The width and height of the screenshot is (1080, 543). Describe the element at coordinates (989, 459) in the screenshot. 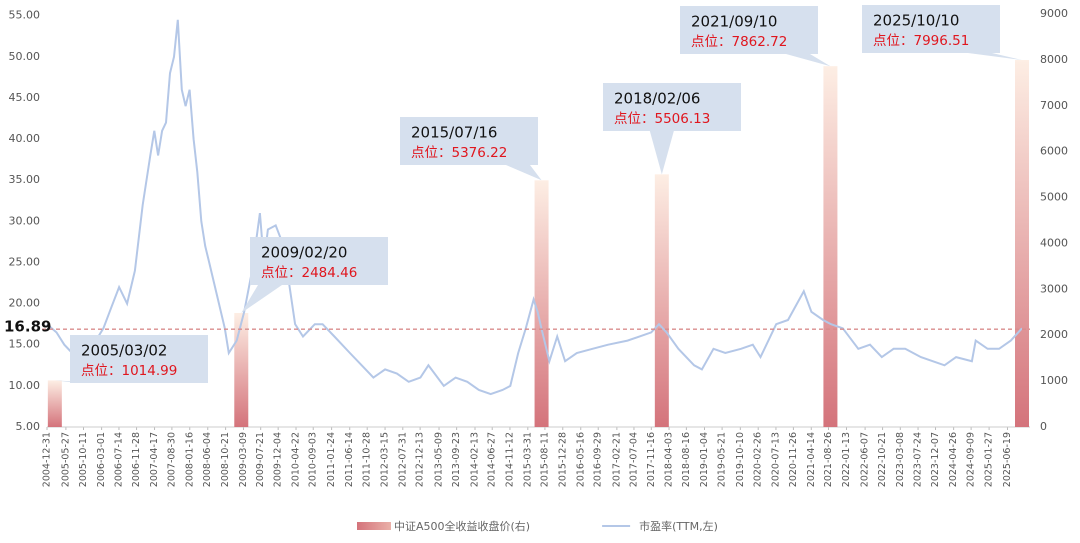

I see `x-tick-label: 2025-01-27` at that location.